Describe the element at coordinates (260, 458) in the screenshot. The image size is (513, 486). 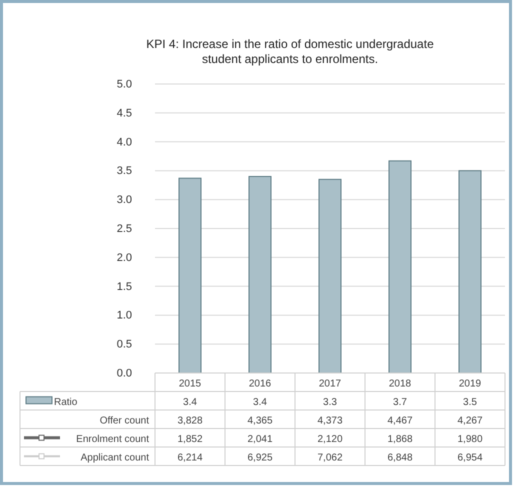
I see `text: 6,925` at that location.